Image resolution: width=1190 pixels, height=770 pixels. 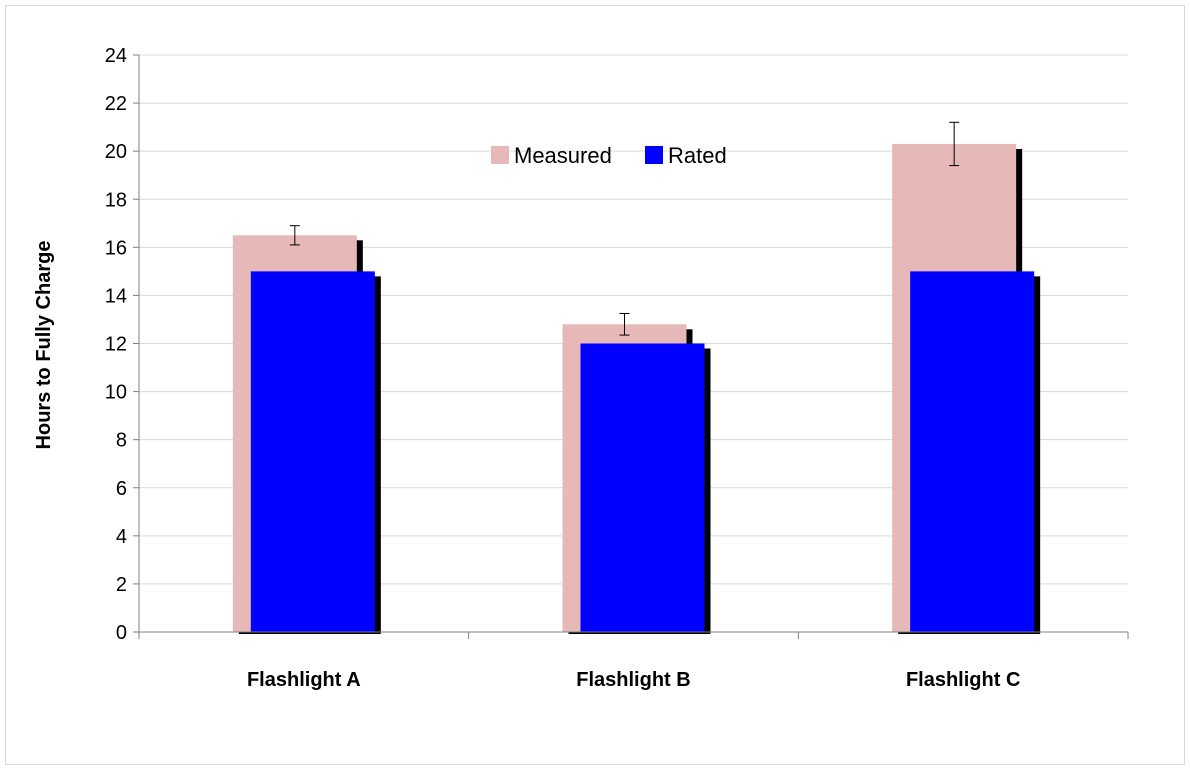 I want to click on x-category-labels: Flashlight A Flashlight B Flashlight C, so click(x=633, y=680).